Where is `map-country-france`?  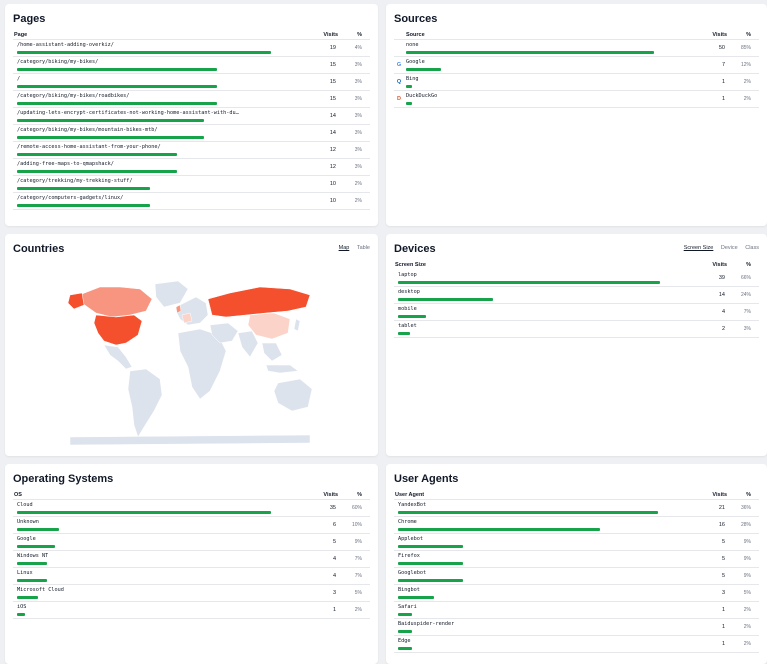 map-country-france is located at coordinates (187, 318).